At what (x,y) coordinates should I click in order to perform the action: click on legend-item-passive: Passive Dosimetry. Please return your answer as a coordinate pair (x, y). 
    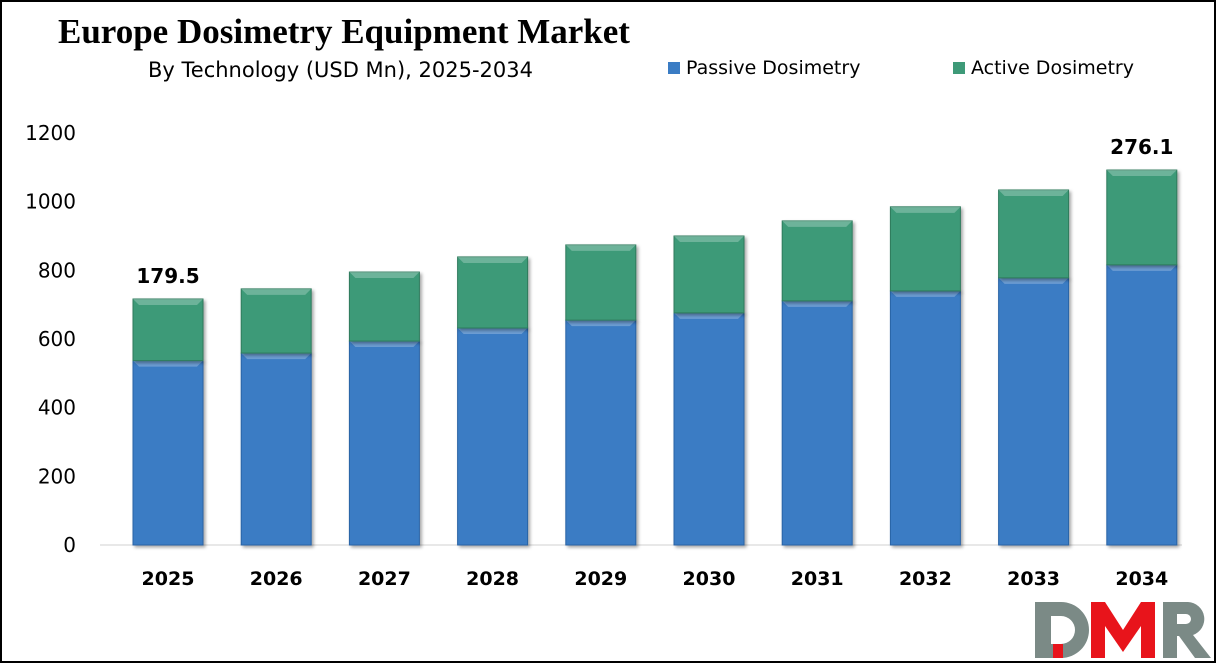
    Looking at the image, I should click on (764, 68).